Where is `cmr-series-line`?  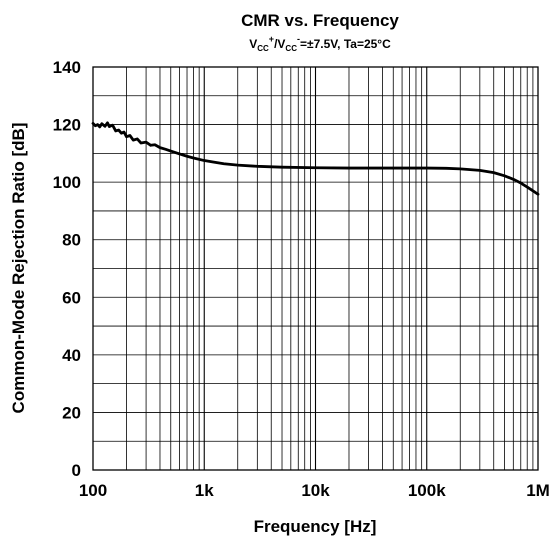
cmr-series-line is located at coordinates (315, 158).